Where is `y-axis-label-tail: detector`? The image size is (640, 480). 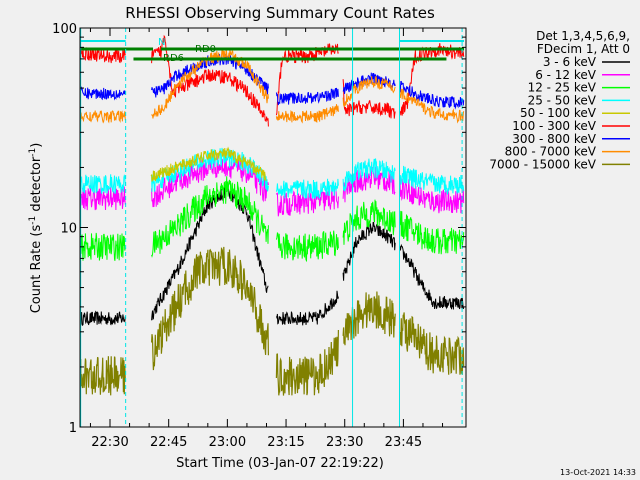 y-axis-label-tail: detector is located at coordinates (36, 186).